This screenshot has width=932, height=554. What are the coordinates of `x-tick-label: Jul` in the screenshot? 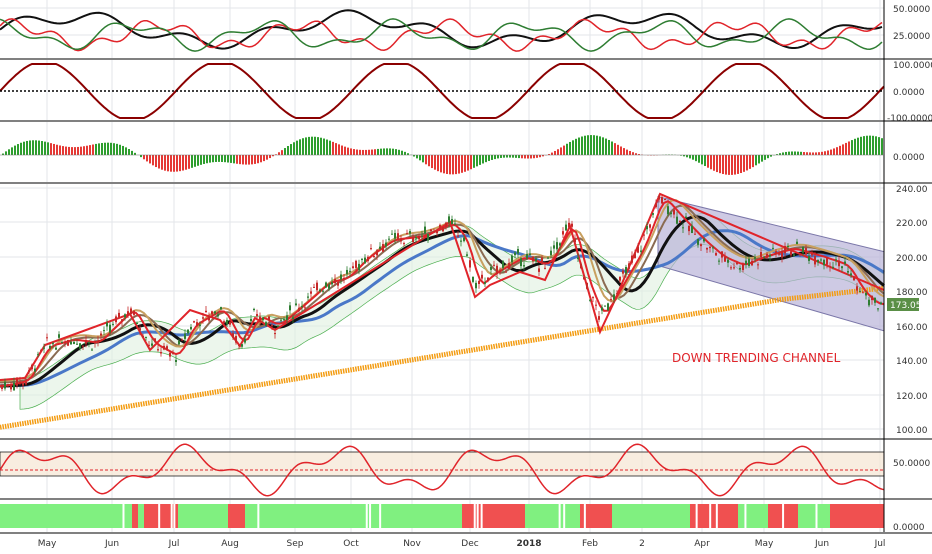 It's located at (174, 544).